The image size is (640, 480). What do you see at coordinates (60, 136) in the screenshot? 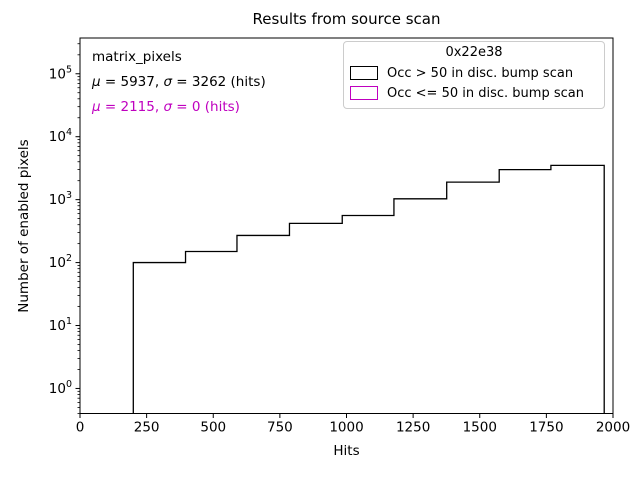
I see `y-tick-label: 10⁴` at bounding box center [60, 136].